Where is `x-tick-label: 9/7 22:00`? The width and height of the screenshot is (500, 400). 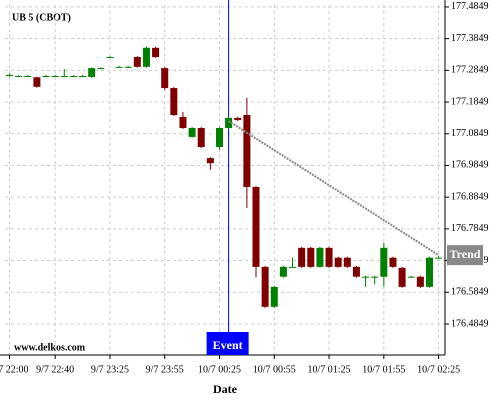 x-tick-label: 9/7 22:00 is located at coordinates (14, 369).